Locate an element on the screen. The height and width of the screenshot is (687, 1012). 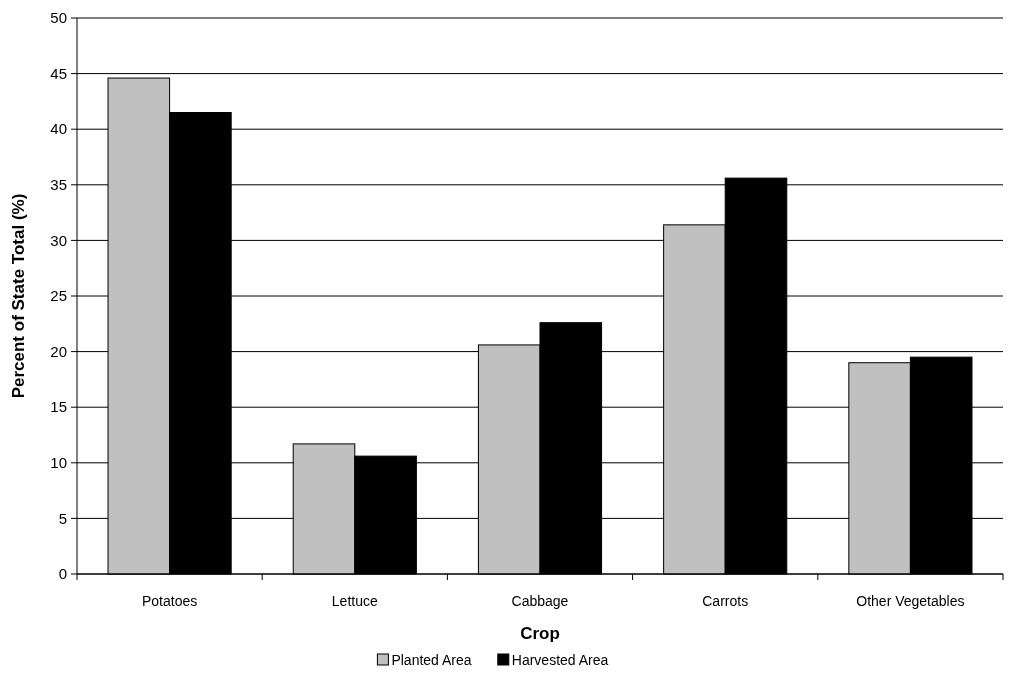
y-tick-label: 0 is located at coordinates (62, 574).